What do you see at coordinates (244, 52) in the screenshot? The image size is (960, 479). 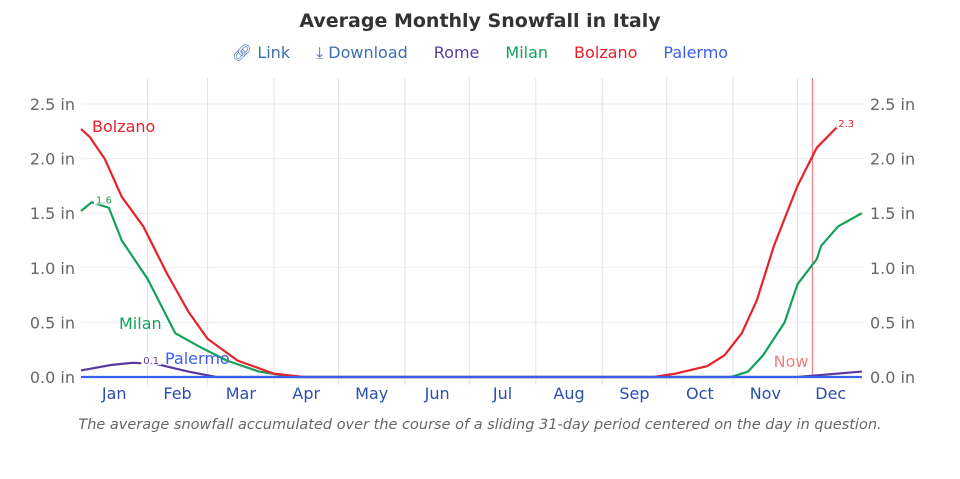 I see `link-icon: 🔗︎` at bounding box center [244, 52].